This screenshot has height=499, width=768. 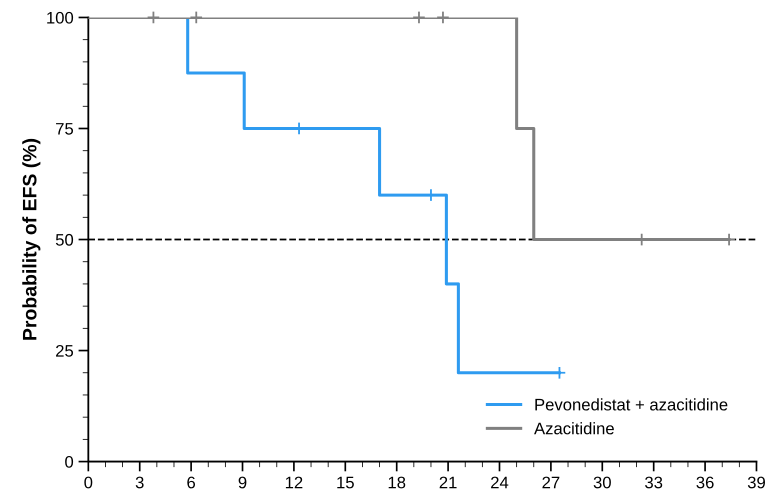 What do you see at coordinates (705, 482) in the screenshot?
I see `x-tick-label: 36` at bounding box center [705, 482].